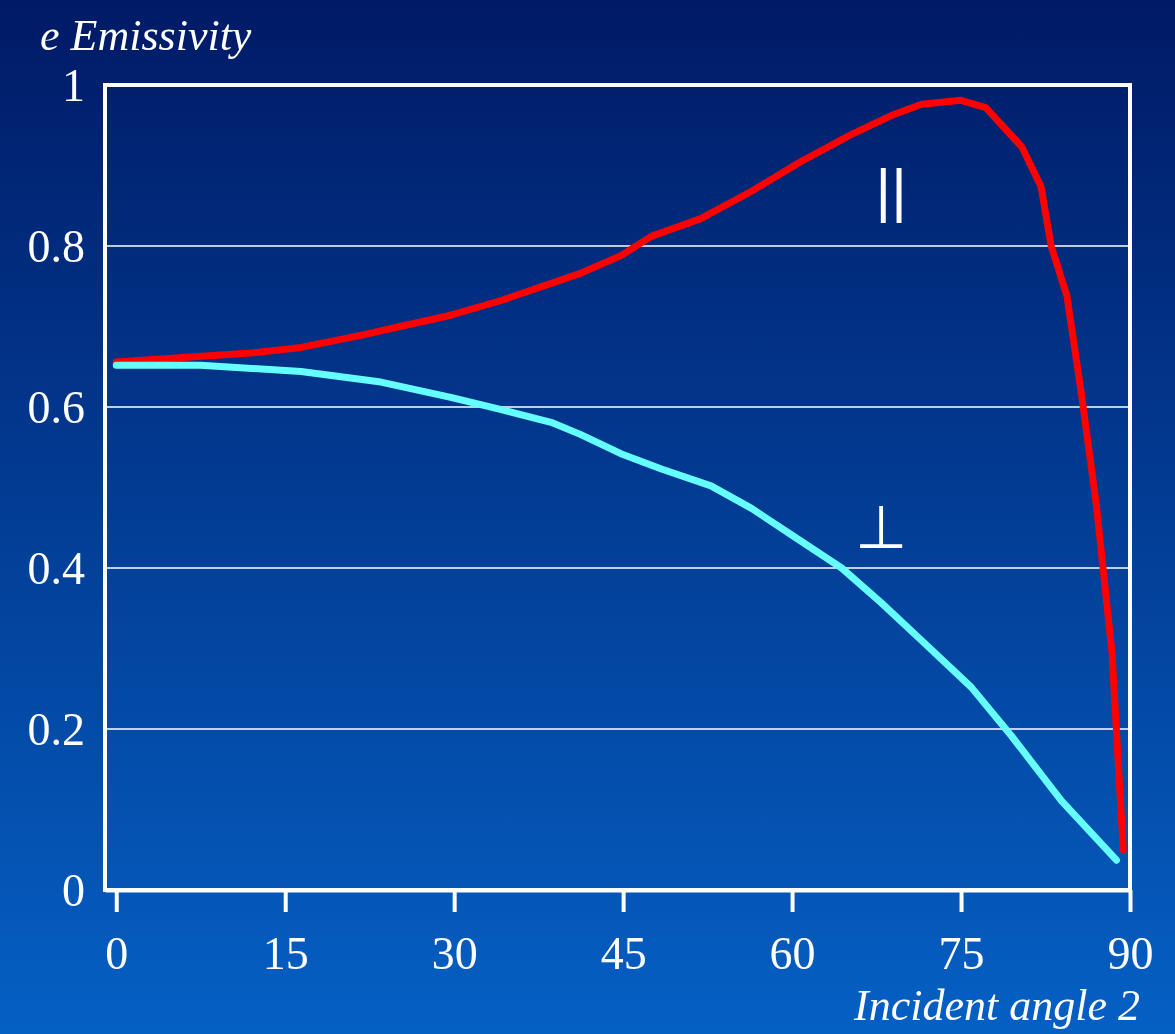  I want to click on series-label: ⊥, so click(881, 527).